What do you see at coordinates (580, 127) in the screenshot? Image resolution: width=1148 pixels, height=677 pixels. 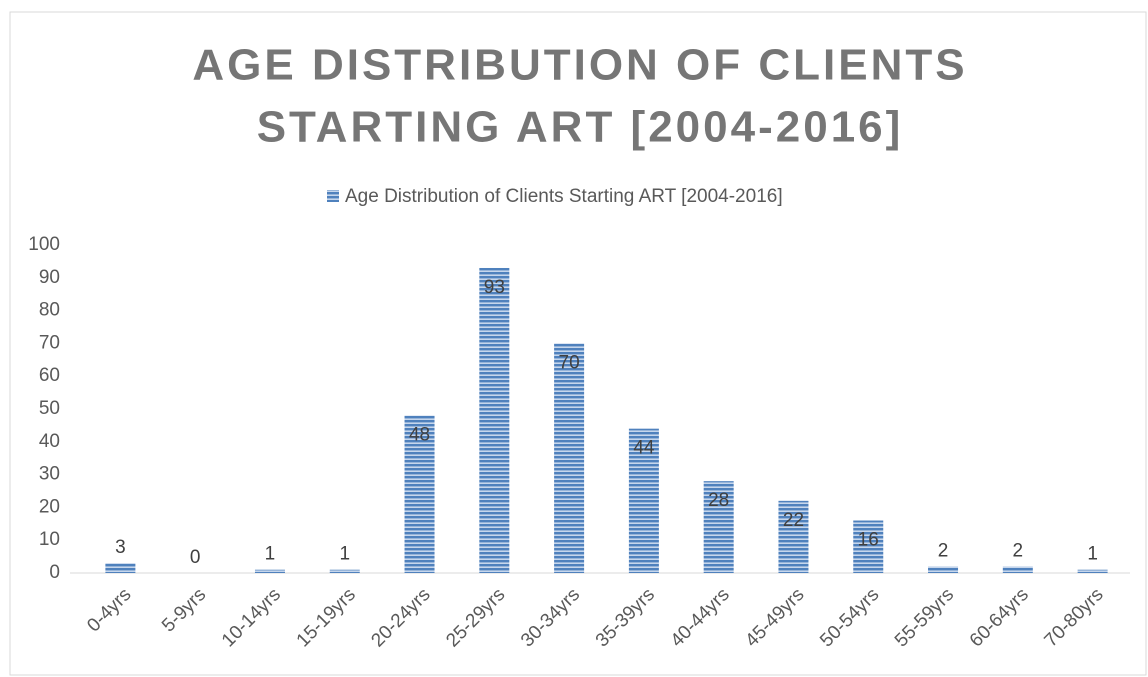 I see `chart-title: STARTING ART [2004-2016]` at bounding box center [580, 127].